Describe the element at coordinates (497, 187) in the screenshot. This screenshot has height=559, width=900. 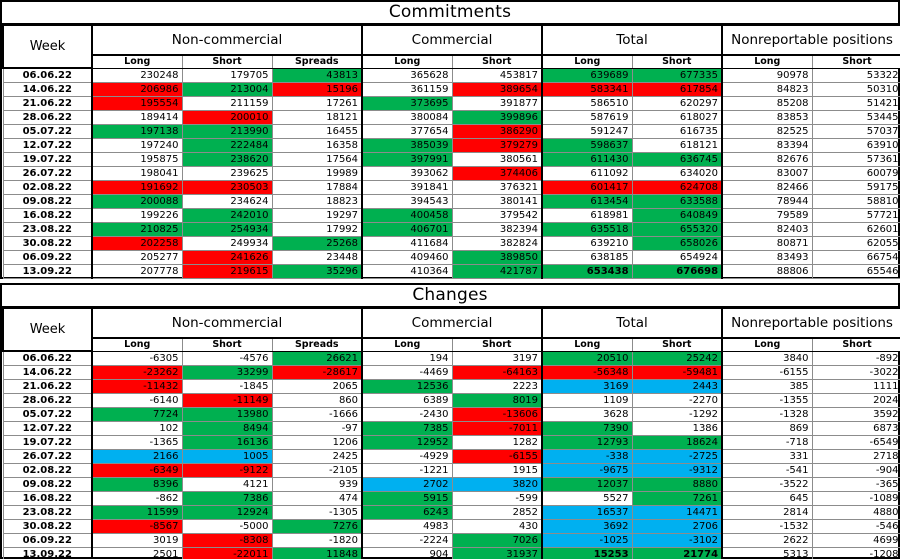
I see `value-cell: 376321` at that location.